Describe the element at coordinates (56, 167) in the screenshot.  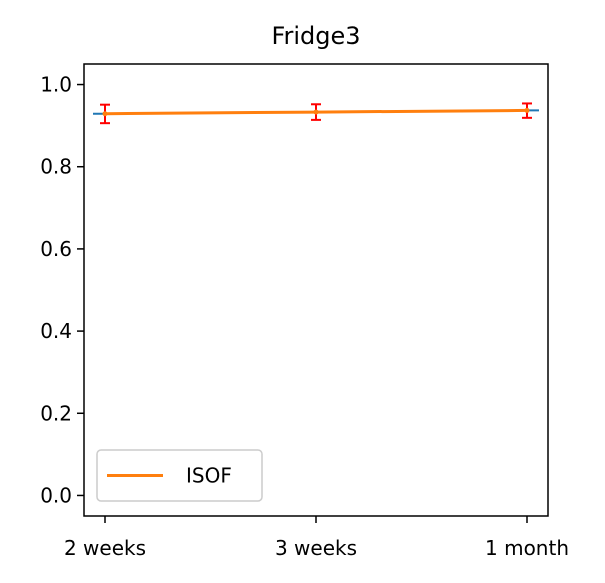
I see `y-tick-label: 0.8` at that location.